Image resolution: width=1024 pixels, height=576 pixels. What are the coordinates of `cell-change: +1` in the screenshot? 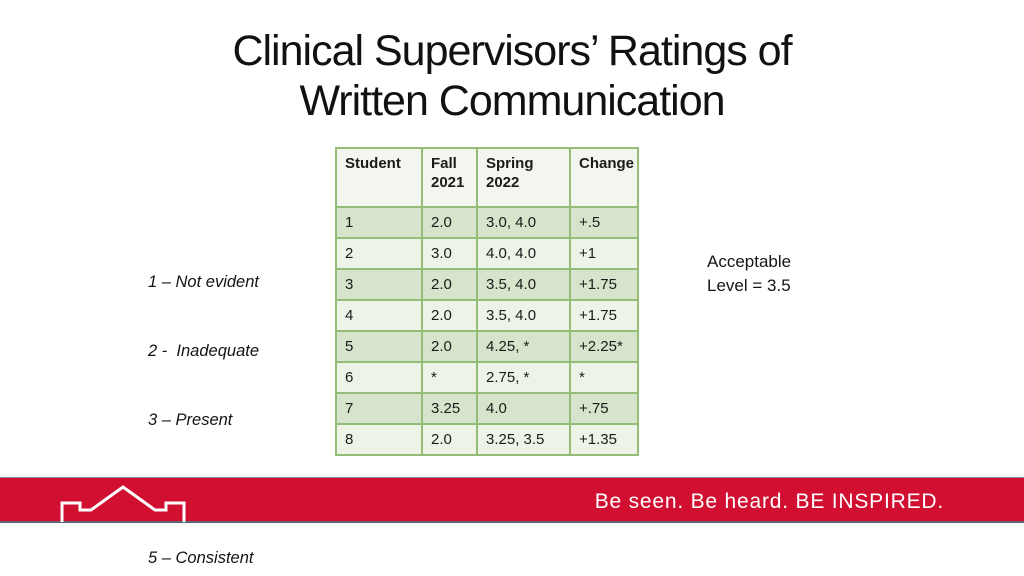 It's located at (604, 253).